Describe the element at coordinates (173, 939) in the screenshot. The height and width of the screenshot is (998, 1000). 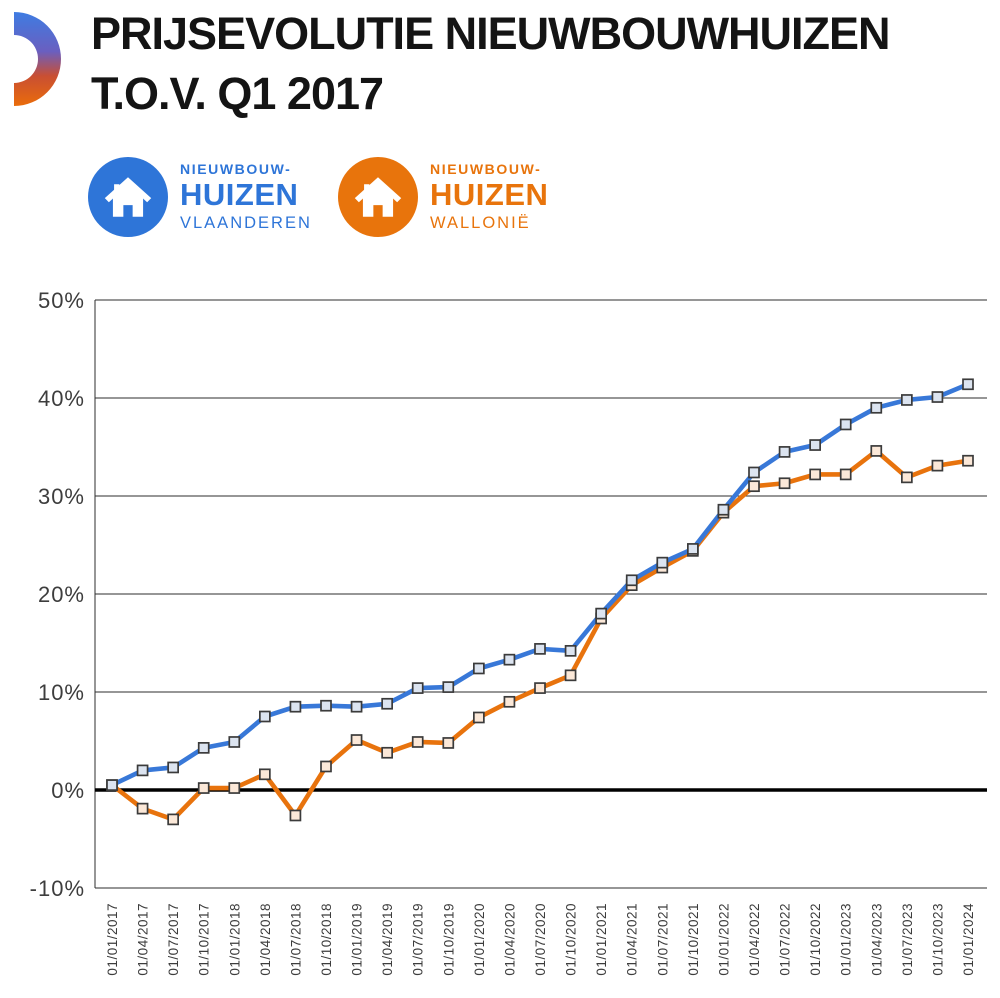
I see `x-axis-tick-label: 01/07/2017` at that location.